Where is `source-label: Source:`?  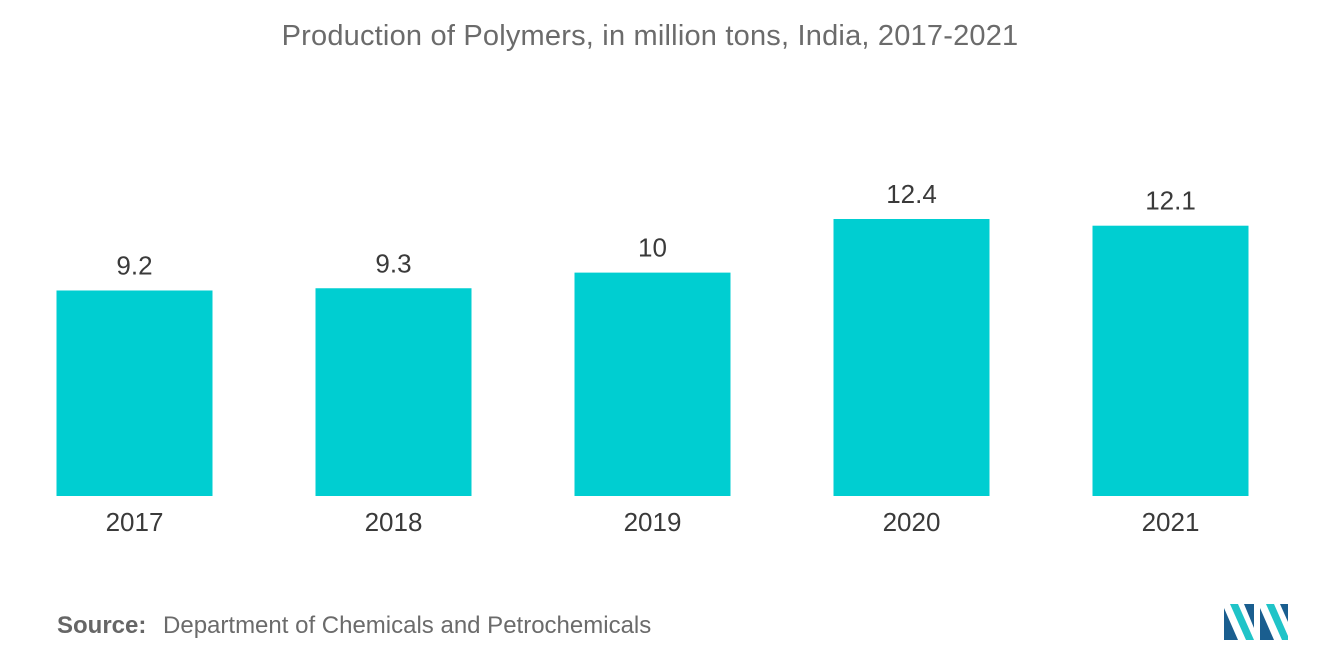
source-label: Source: is located at coordinates (102, 625).